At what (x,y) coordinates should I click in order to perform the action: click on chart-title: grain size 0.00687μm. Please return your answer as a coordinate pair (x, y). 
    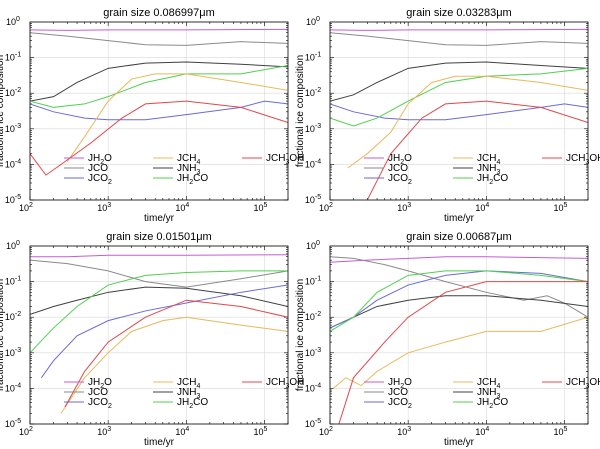
    Looking at the image, I should click on (458, 237).